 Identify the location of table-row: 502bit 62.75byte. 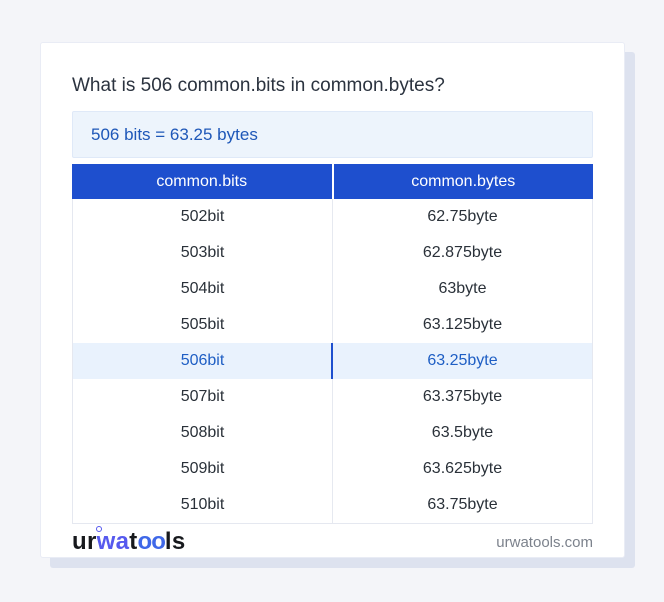
(332, 217).